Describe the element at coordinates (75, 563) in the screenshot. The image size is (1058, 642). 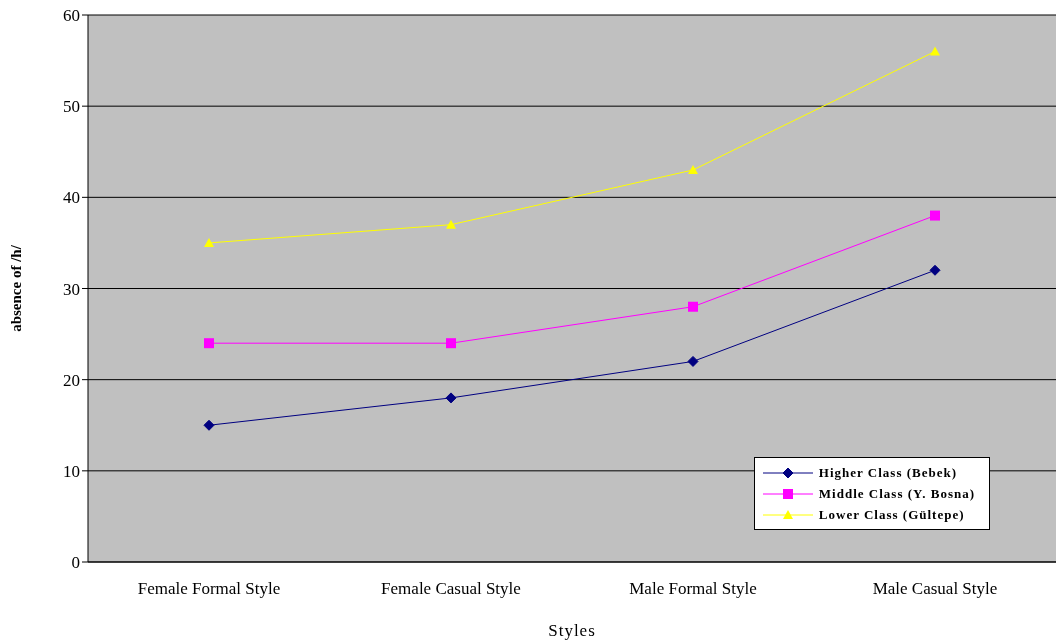
I see `y-tick-label: 0` at that location.